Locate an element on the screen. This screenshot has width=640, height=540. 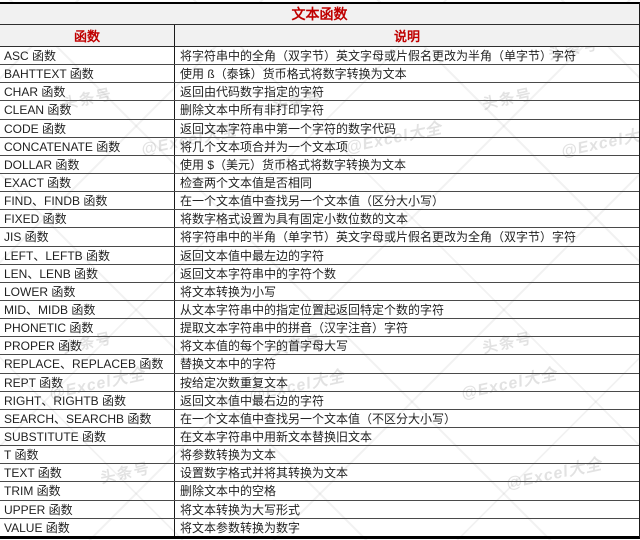
table-row: RIGHT、RIGHTB 函数 返回文本值中最右边的字符 is located at coordinates (319, 400).